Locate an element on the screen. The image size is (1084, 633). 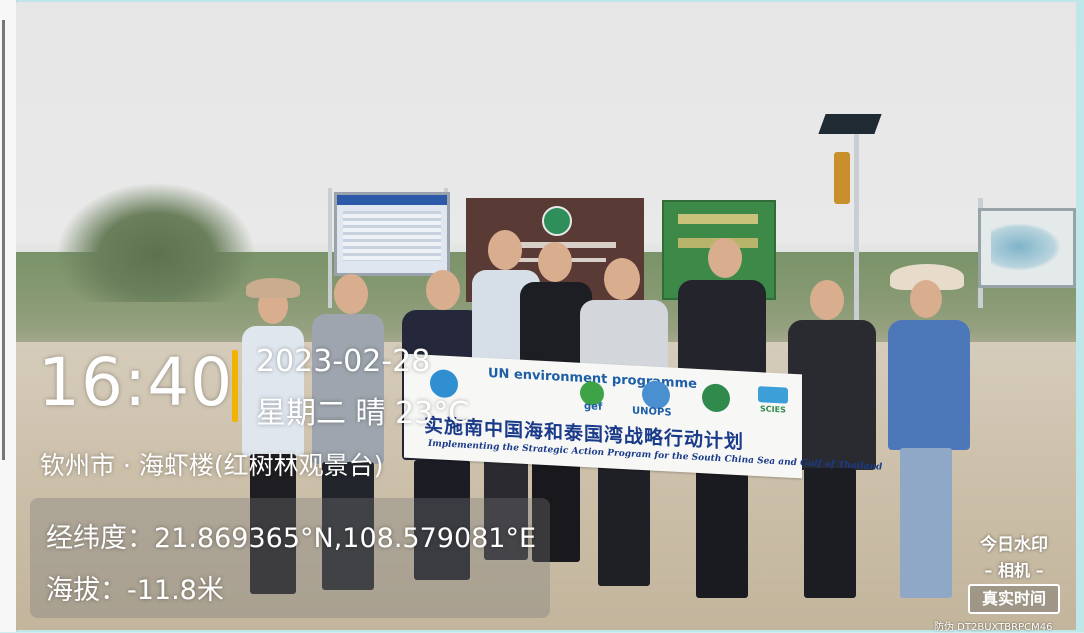
solar-panel is located at coordinates (850, 124).